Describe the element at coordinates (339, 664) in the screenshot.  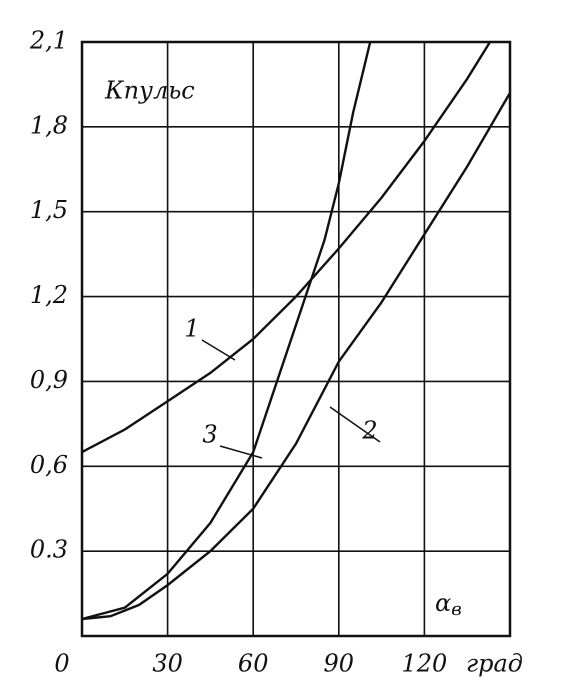
I see `x-tick-label: 90` at that location.